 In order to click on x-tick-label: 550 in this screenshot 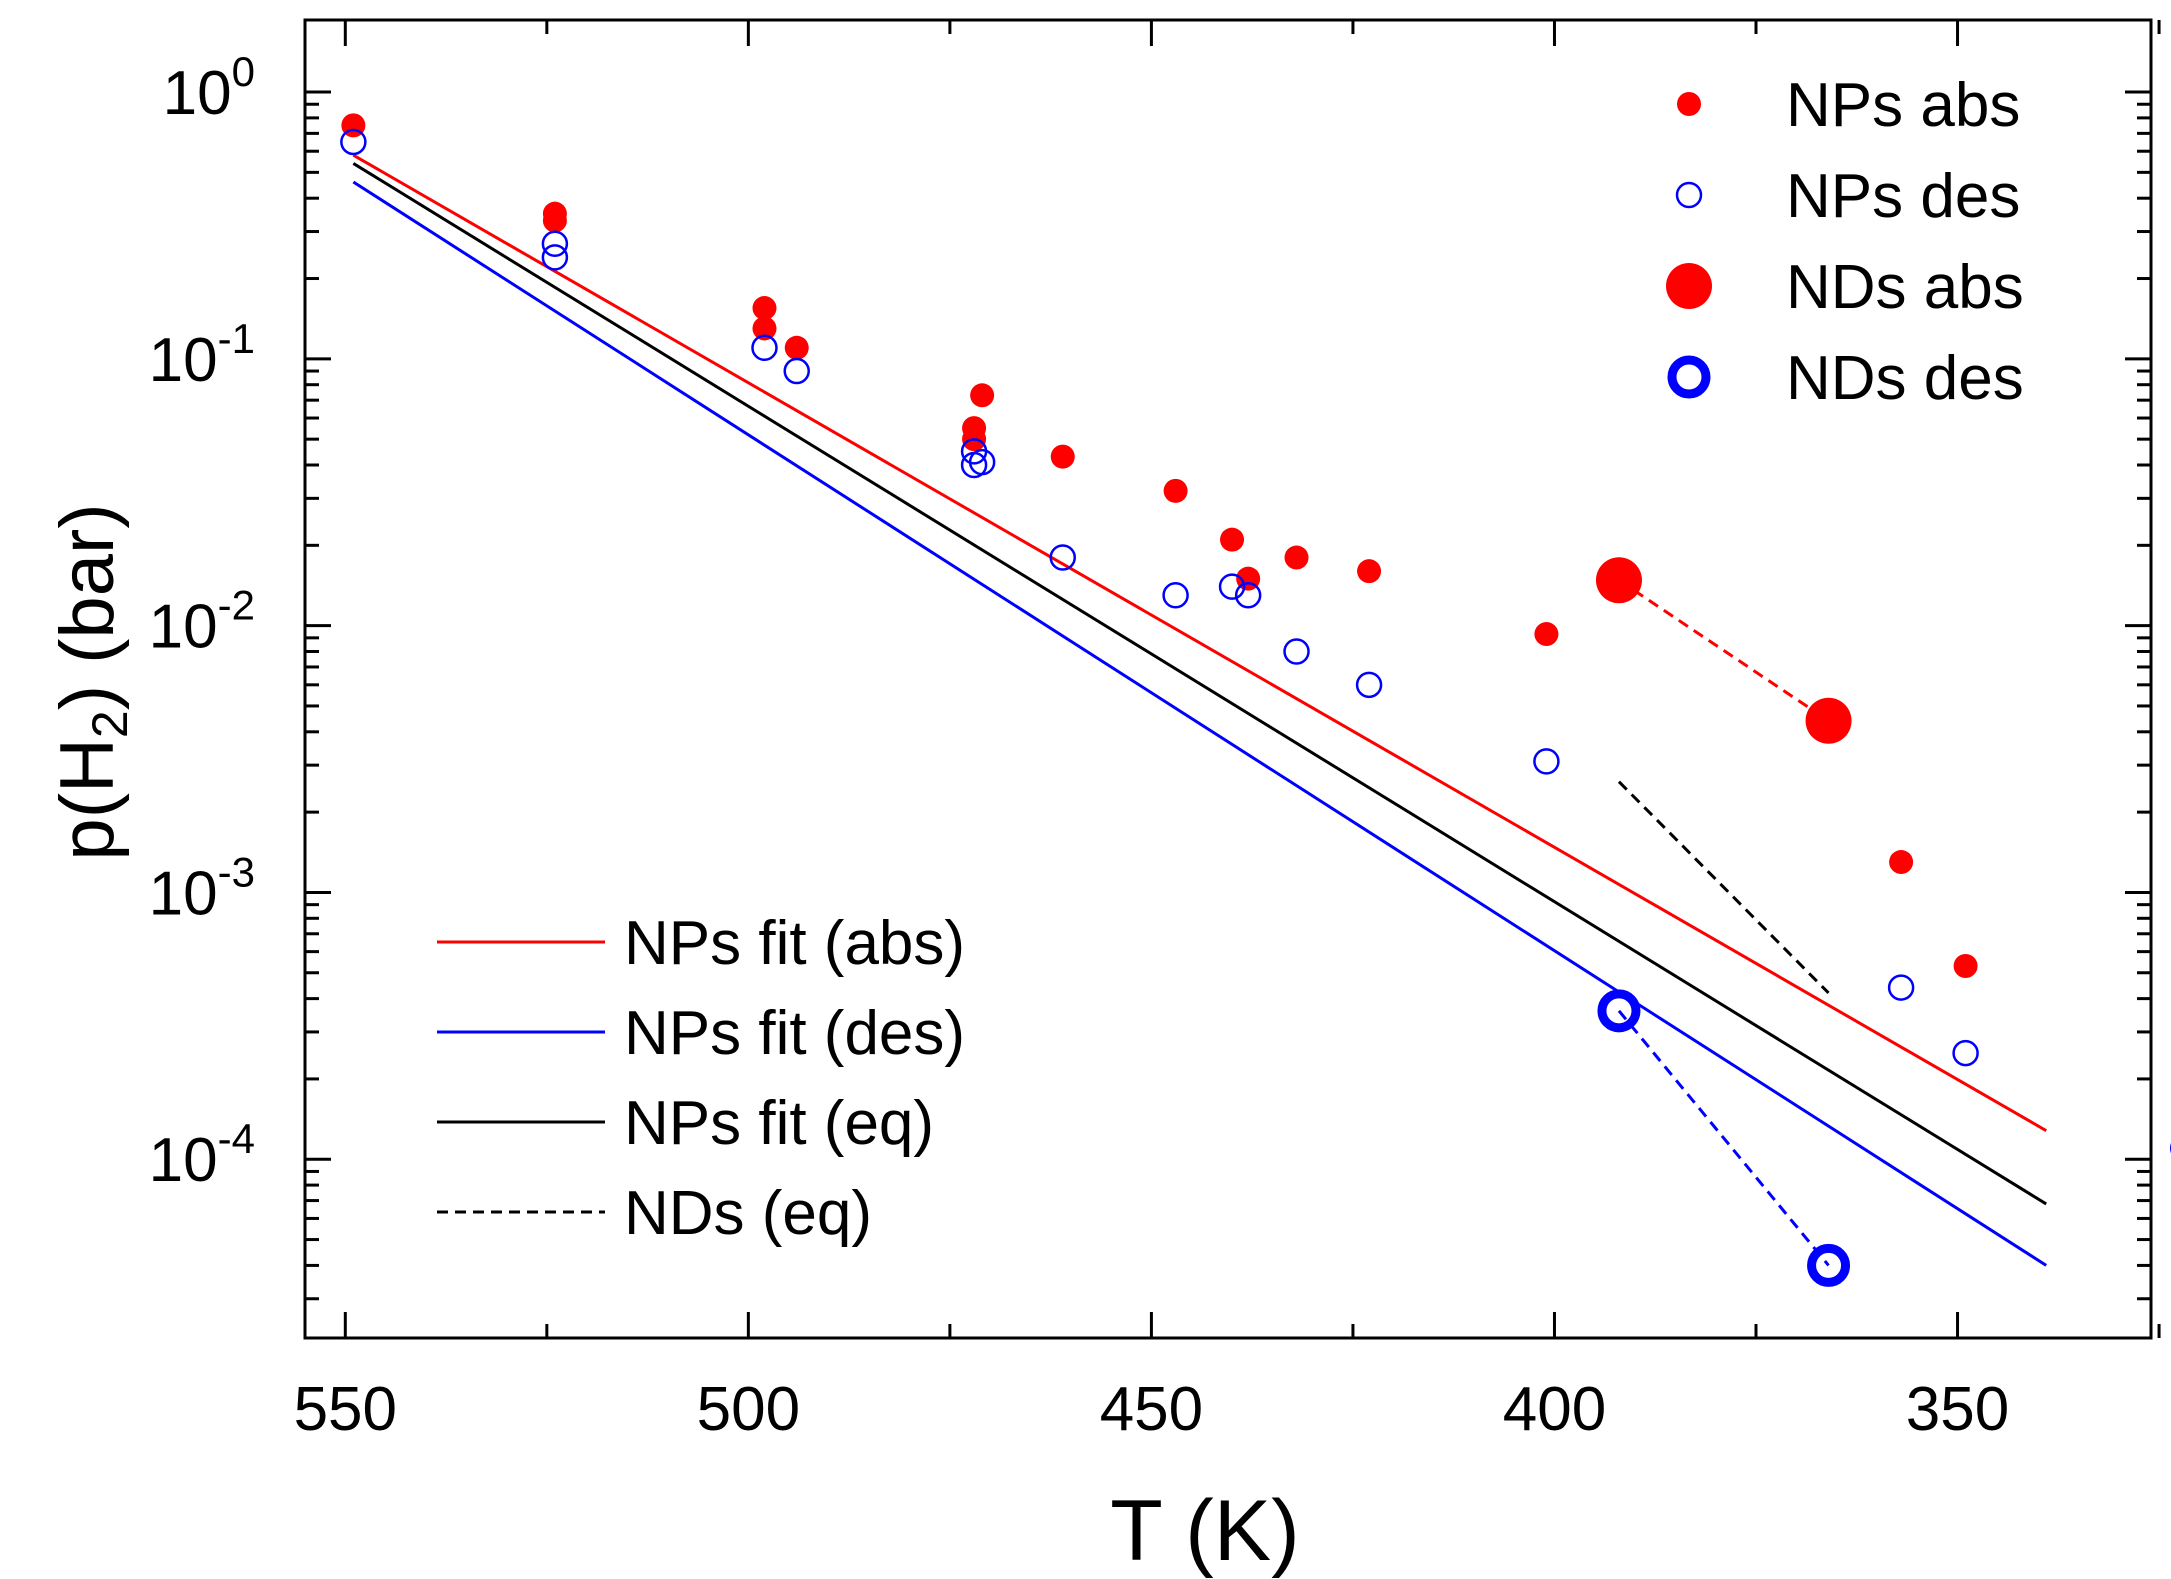, I will do `click(345, 1409)`.